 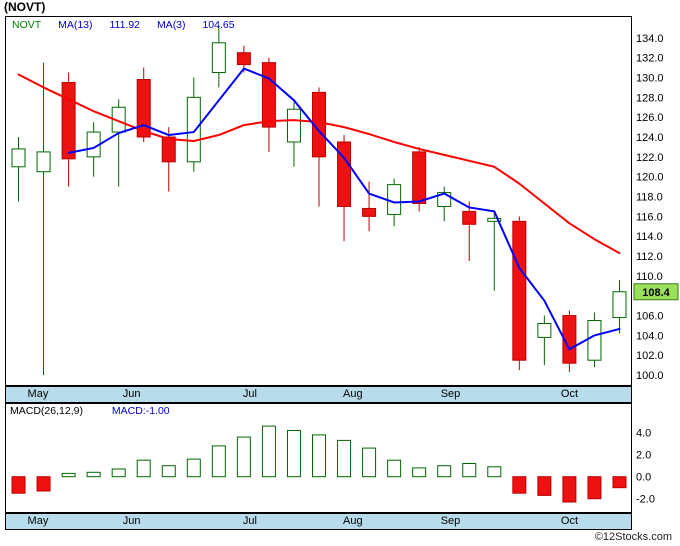 What do you see at coordinates (46, 411) in the screenshot?
I see `macd-label: MACD(26,12,9)` at bounding box center [46, 411].